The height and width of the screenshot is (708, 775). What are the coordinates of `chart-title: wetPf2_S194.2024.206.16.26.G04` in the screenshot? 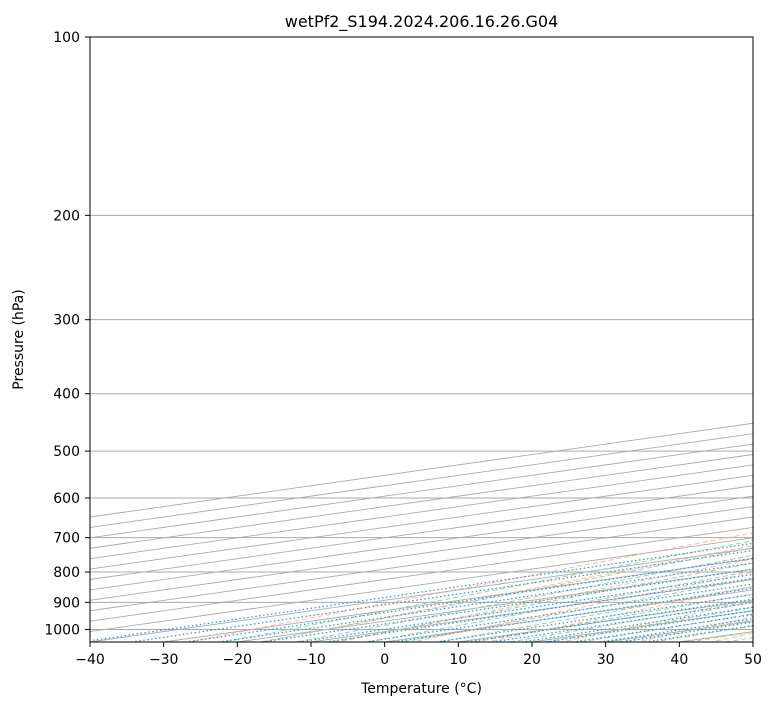 It's located at (422, 22).